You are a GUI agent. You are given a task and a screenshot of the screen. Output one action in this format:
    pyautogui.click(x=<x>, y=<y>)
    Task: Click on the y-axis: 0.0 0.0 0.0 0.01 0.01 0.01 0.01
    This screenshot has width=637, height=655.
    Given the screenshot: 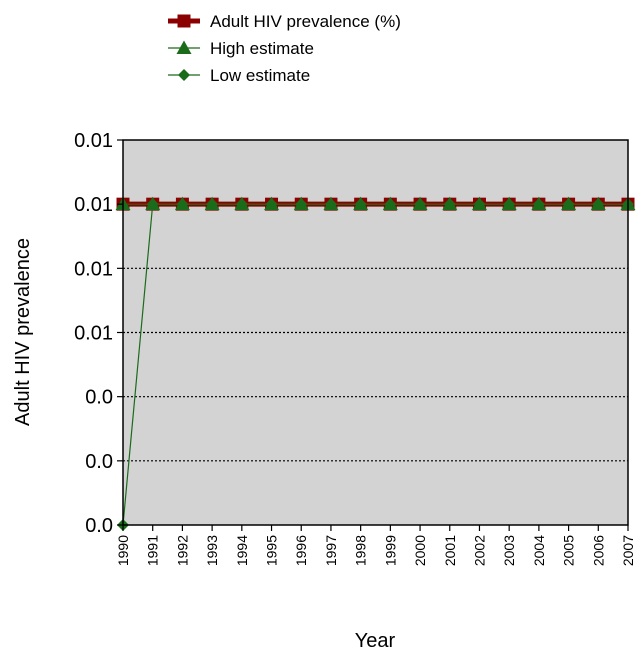 What is the action you would take?
    pyautogui.click(x=98, y=333)
    